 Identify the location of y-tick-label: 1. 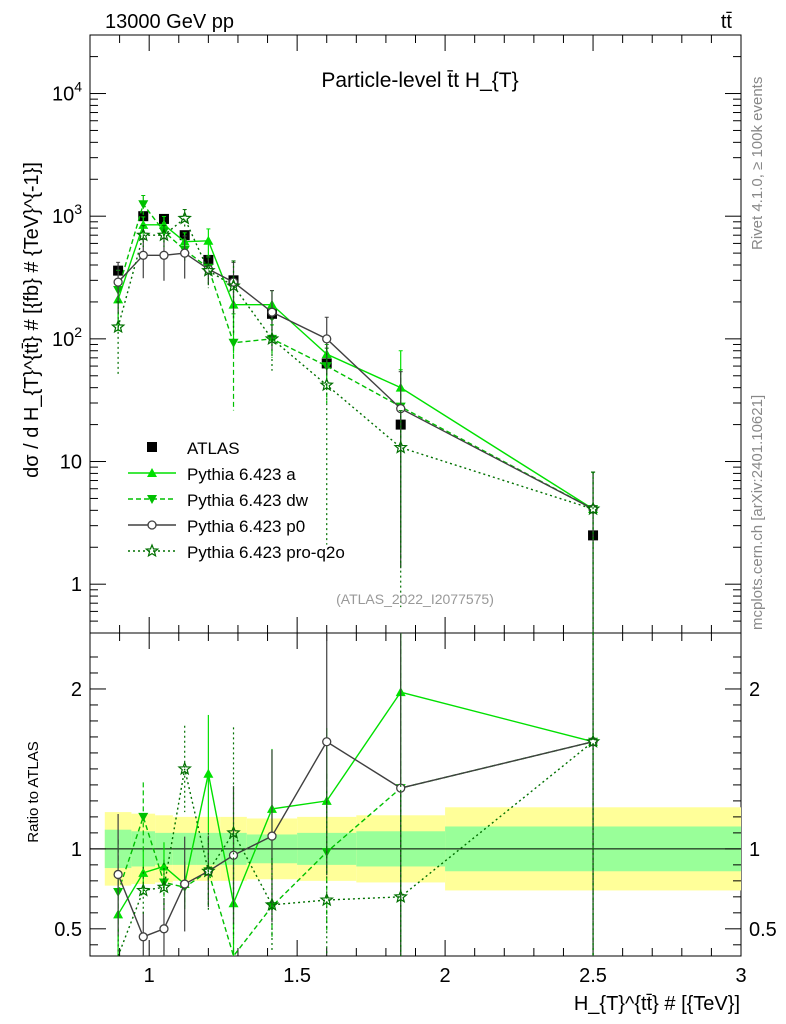
(76, 585).